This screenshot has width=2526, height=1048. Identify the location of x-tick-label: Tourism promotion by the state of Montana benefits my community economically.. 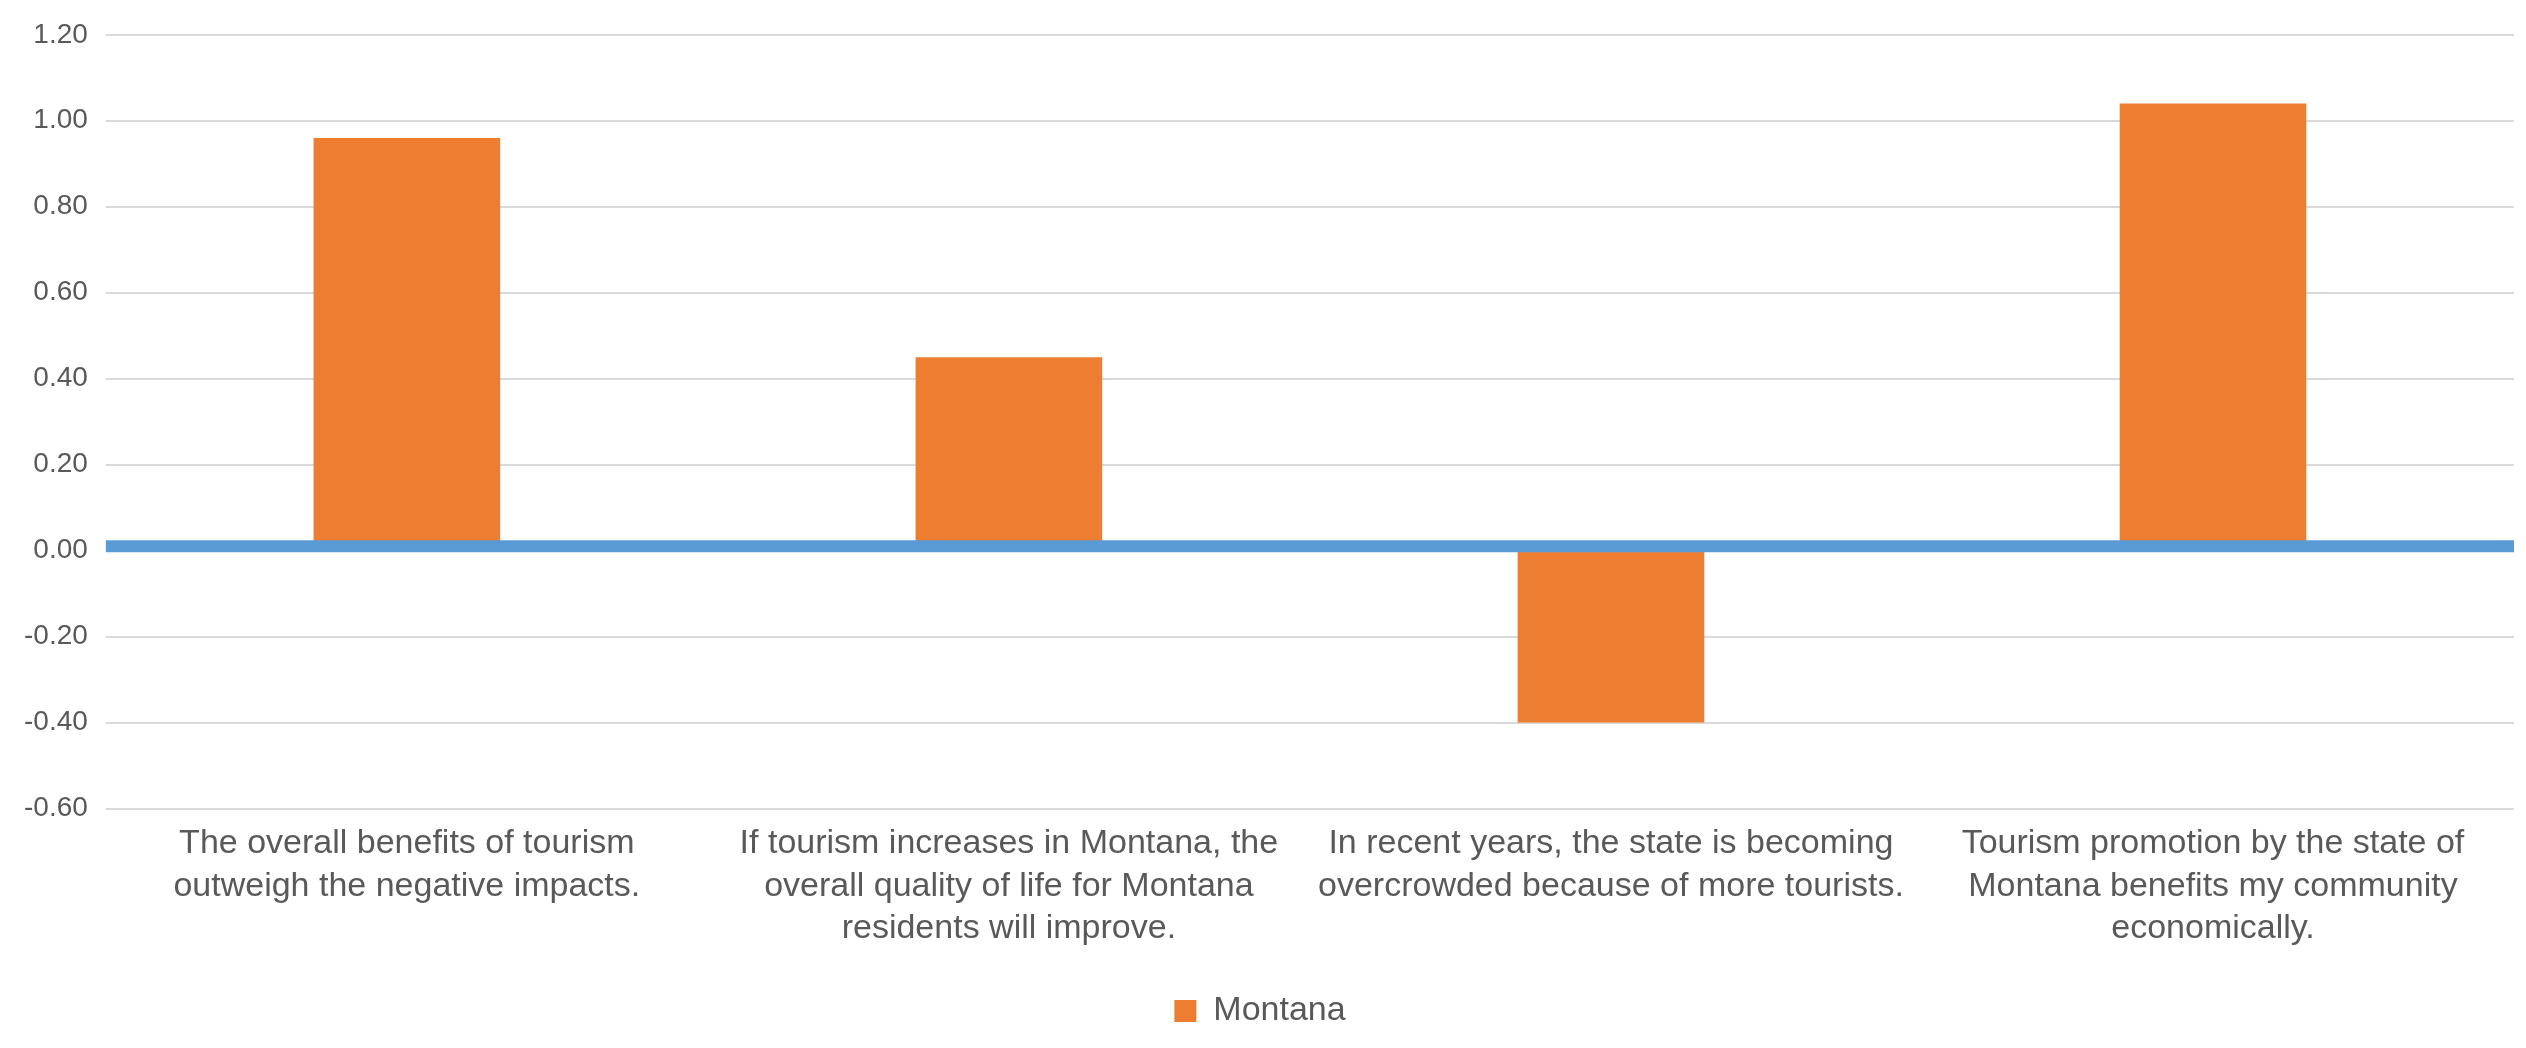
(2213, 884).